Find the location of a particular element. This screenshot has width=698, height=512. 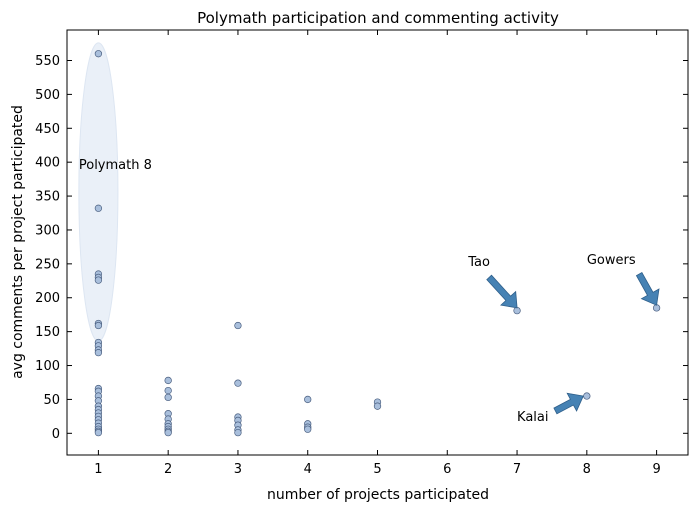

x-tick-label: 4 is located at coordinates (308, 469).